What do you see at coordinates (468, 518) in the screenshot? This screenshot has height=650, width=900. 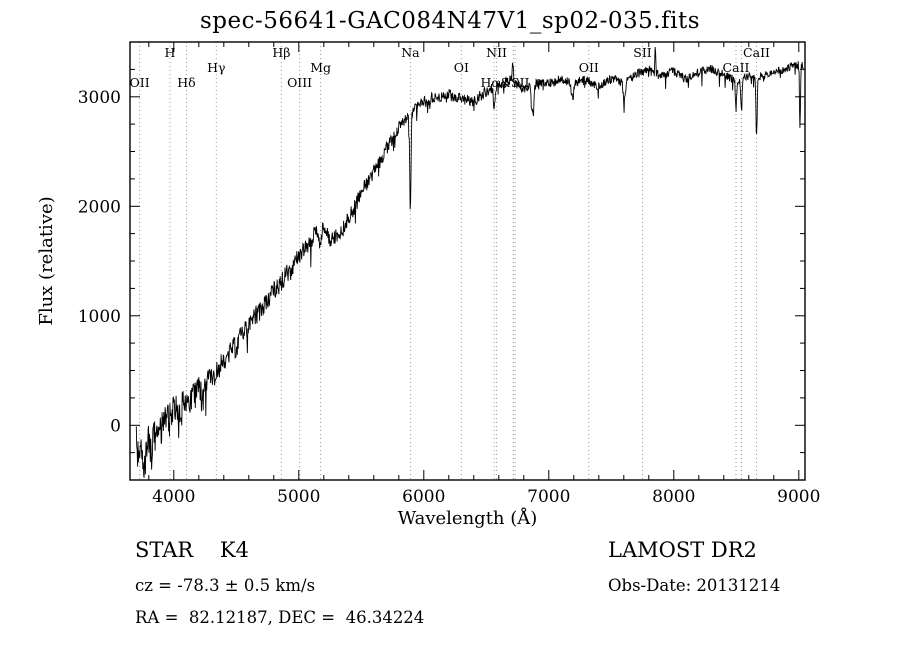 I see `x-axis-title: Wavelength (Å)` at bounding box center [468, 518].